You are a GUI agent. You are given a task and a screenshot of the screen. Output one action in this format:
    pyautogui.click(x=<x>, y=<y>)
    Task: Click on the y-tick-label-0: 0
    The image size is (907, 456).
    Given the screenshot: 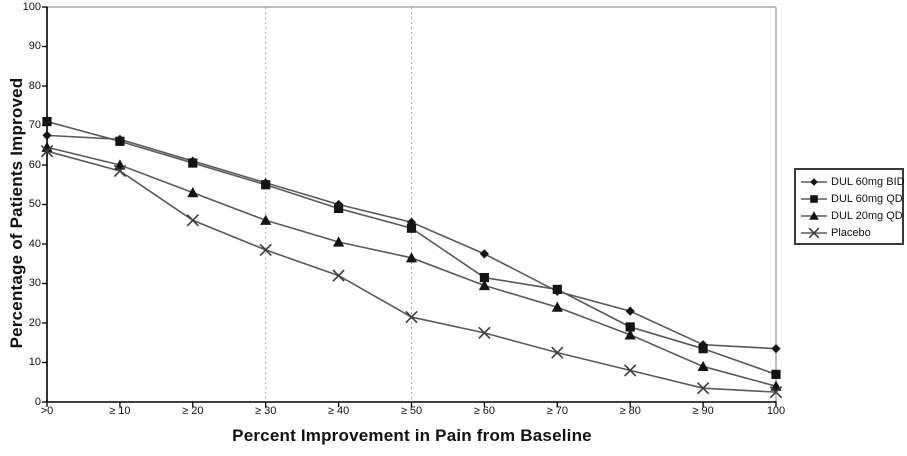 What is the action you would take?
    pyautogui.click(x=37, y=401)
    